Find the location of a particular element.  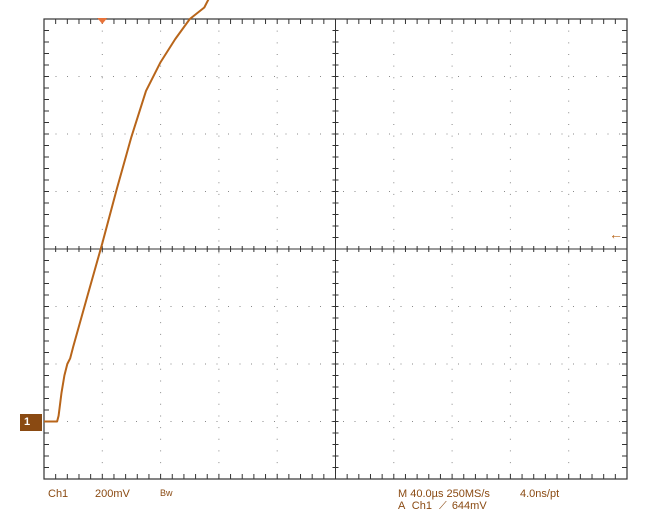

arrow-icon: ← is located at coordinates (616, 234).